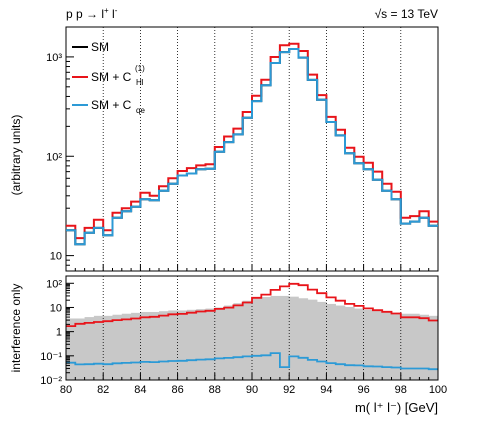 This screenshot has width=486, height=425. Describe the element at coordinates (140, 68) in the screenshot. I see `legend-chl-sup: (1)` at that location.